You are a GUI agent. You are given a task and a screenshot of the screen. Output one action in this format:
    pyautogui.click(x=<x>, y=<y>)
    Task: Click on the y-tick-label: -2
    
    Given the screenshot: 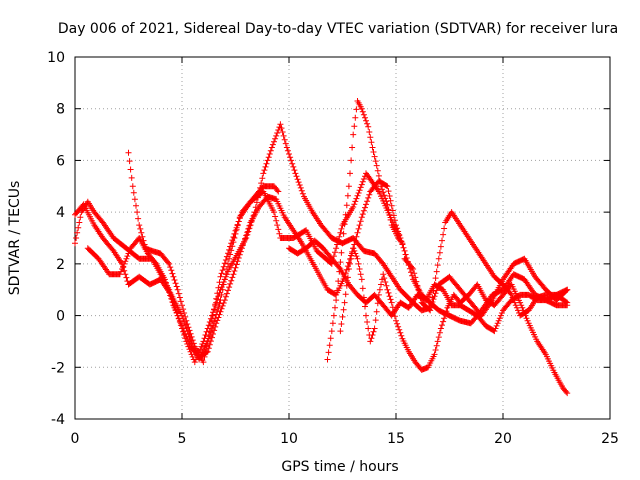 What is the action you would take?
    pyautogui.click(x=58, y=368)
    